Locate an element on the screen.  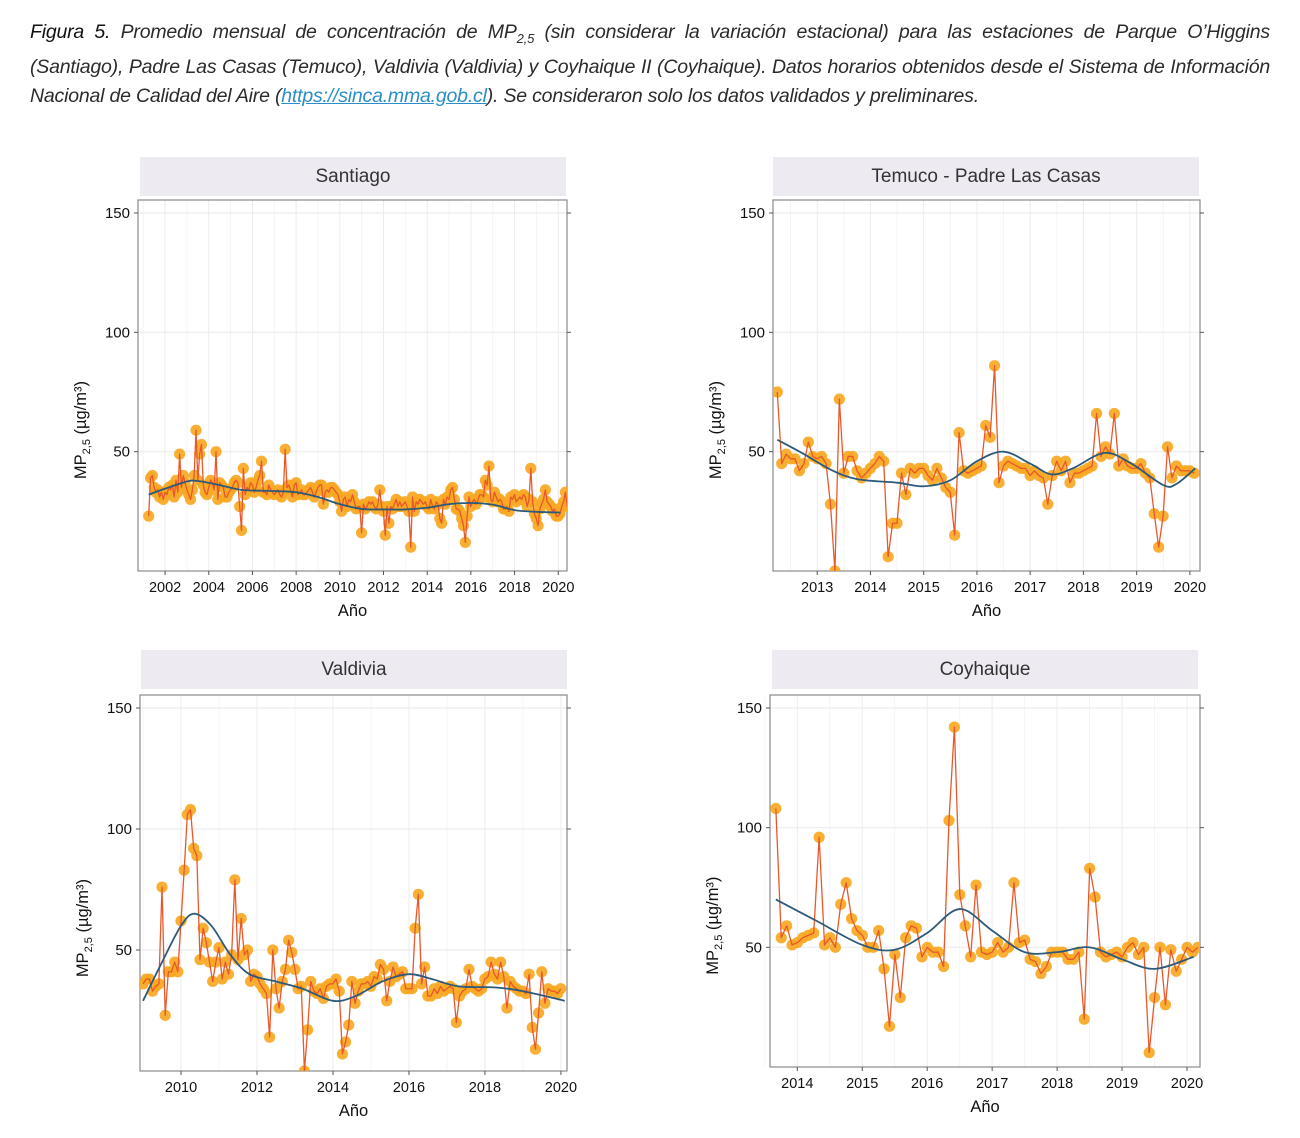
x-tick-label: 2008 is located at coordinates (296, 588).